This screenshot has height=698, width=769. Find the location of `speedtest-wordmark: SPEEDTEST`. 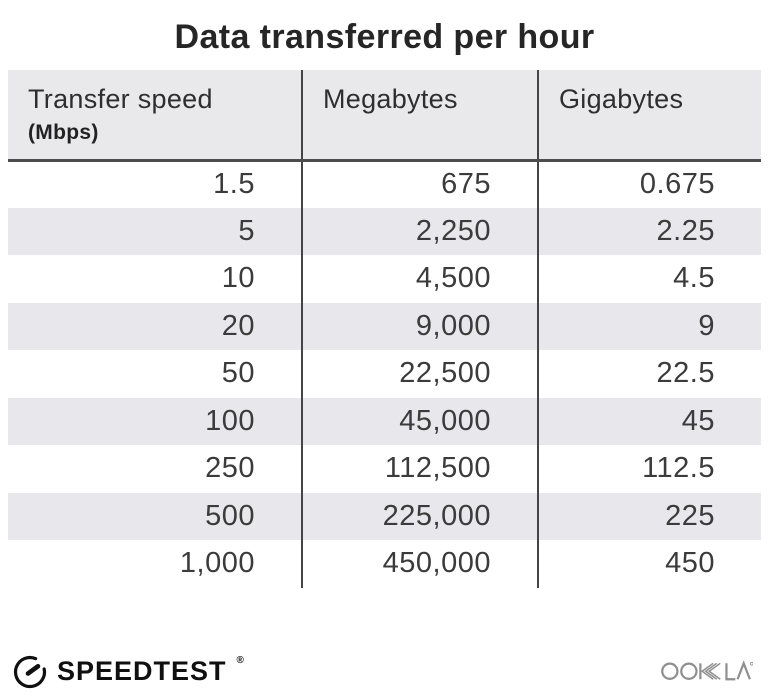

speedtest-wordmark: SPEEDTEST is located at coordinates (142, 671).